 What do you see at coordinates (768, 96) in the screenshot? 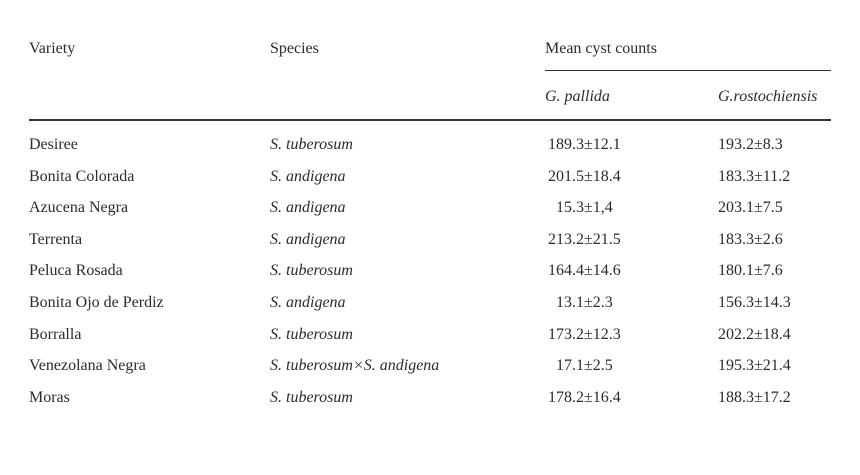
I see `header-g-rostochiensis: G.rostochiensis` at bounding box center [768, 96].